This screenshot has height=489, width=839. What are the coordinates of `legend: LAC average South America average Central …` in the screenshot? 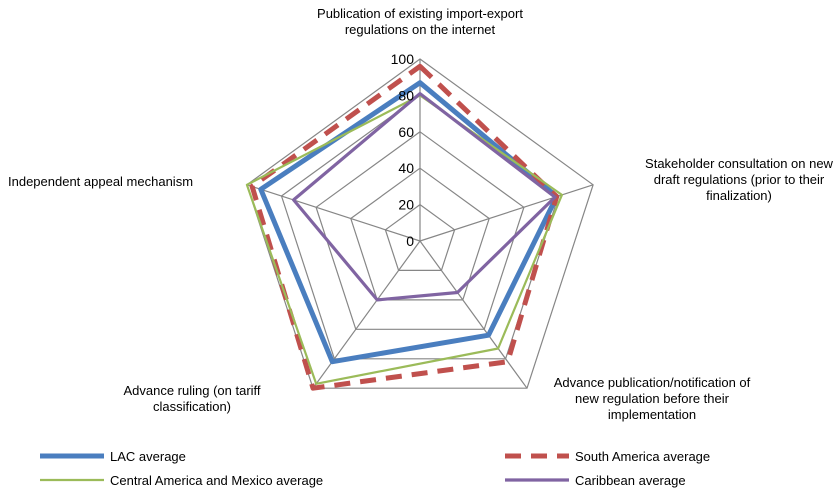 It's located at (375, 468).